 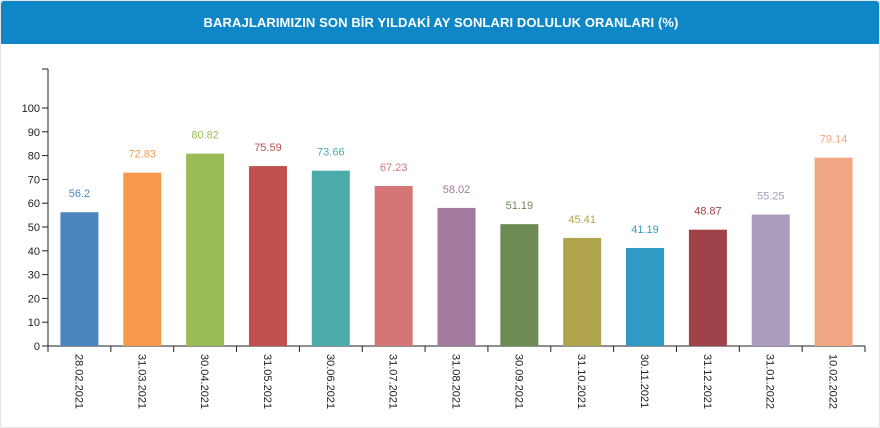 What do you see at coordinates (834, 140) in the screenshot?
I see `data-label: 79.14` at bounding box center [834, 140].